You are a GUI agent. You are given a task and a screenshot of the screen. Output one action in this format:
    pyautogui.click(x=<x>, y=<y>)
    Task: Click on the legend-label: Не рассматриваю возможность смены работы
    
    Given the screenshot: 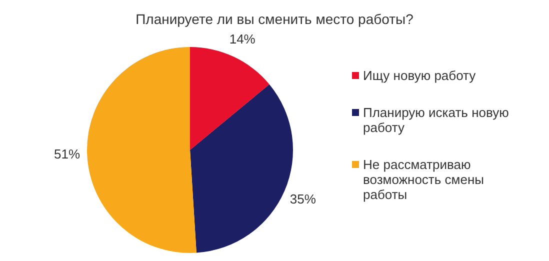 What is the action you would take?
    pyautogui.click(x=423, y=179)
    